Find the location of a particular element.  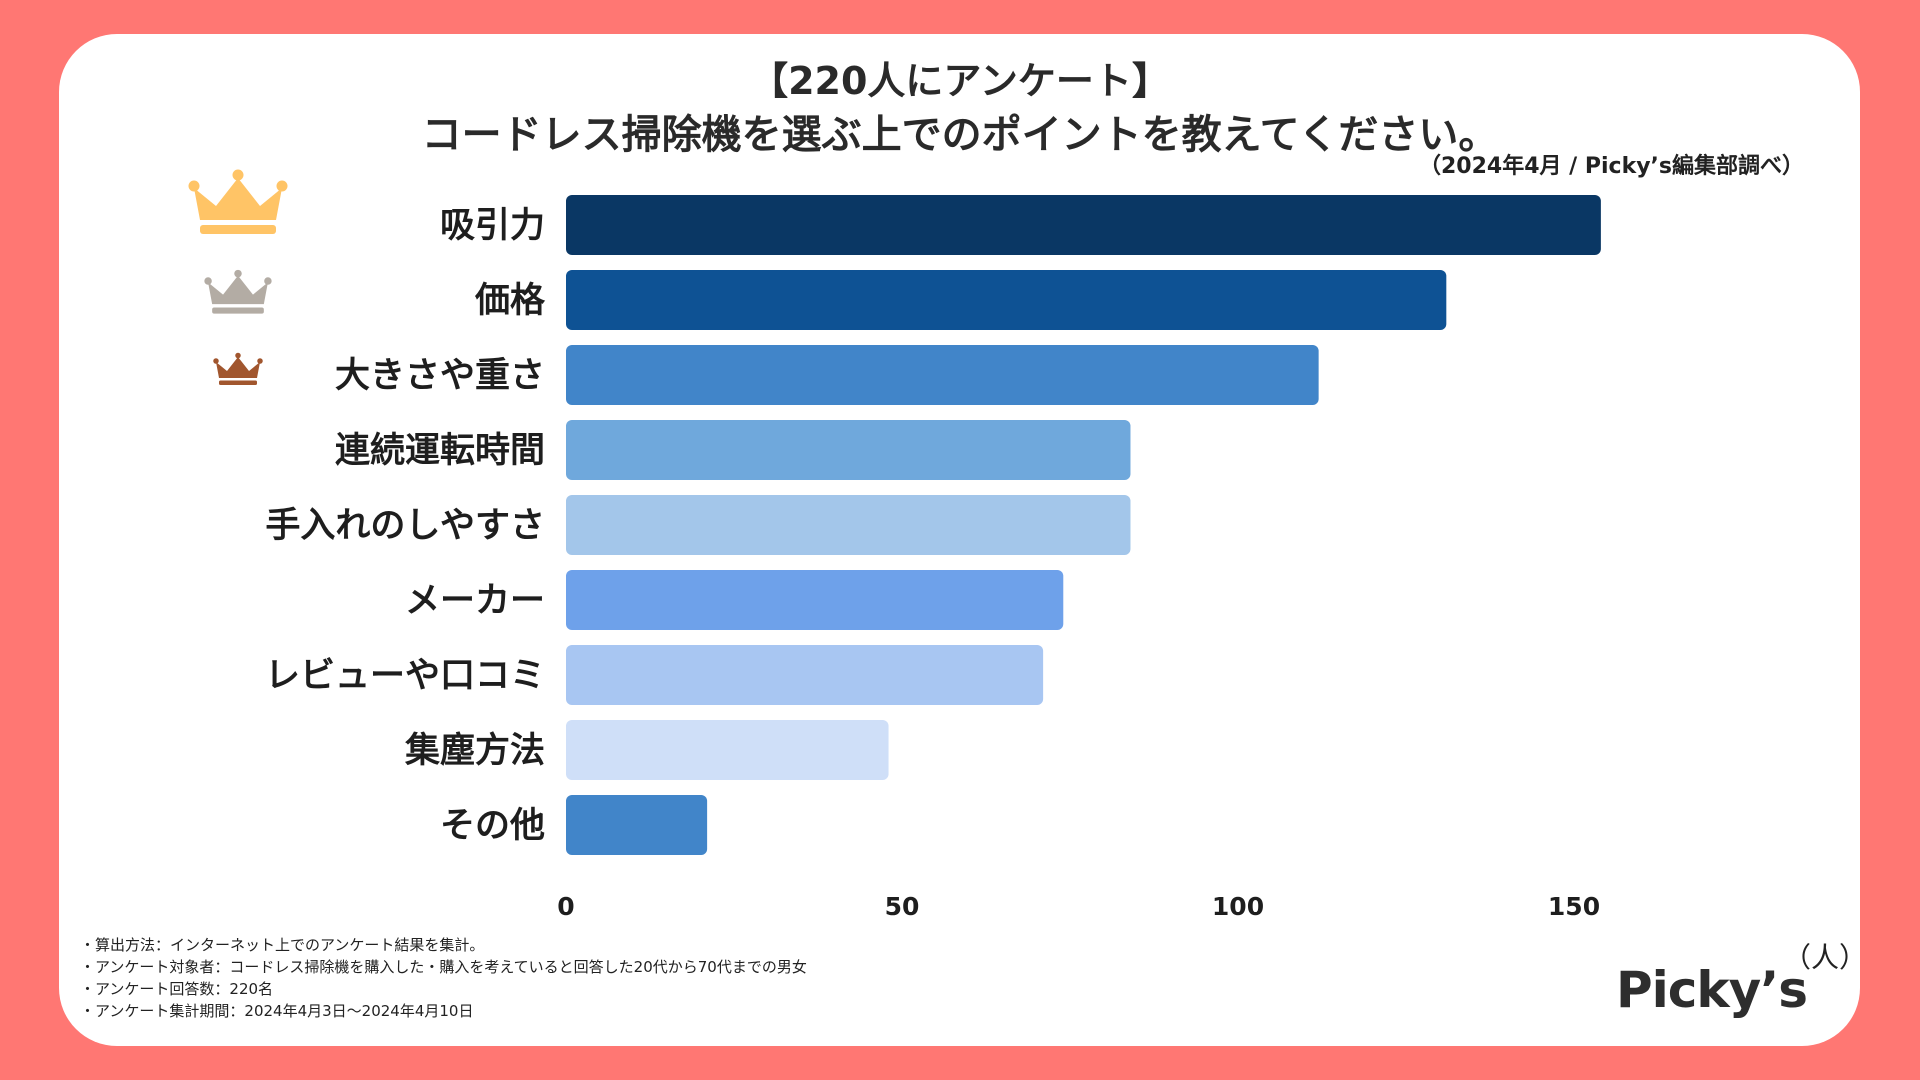

category-label: メーカー is located at coordinates (475, 601).